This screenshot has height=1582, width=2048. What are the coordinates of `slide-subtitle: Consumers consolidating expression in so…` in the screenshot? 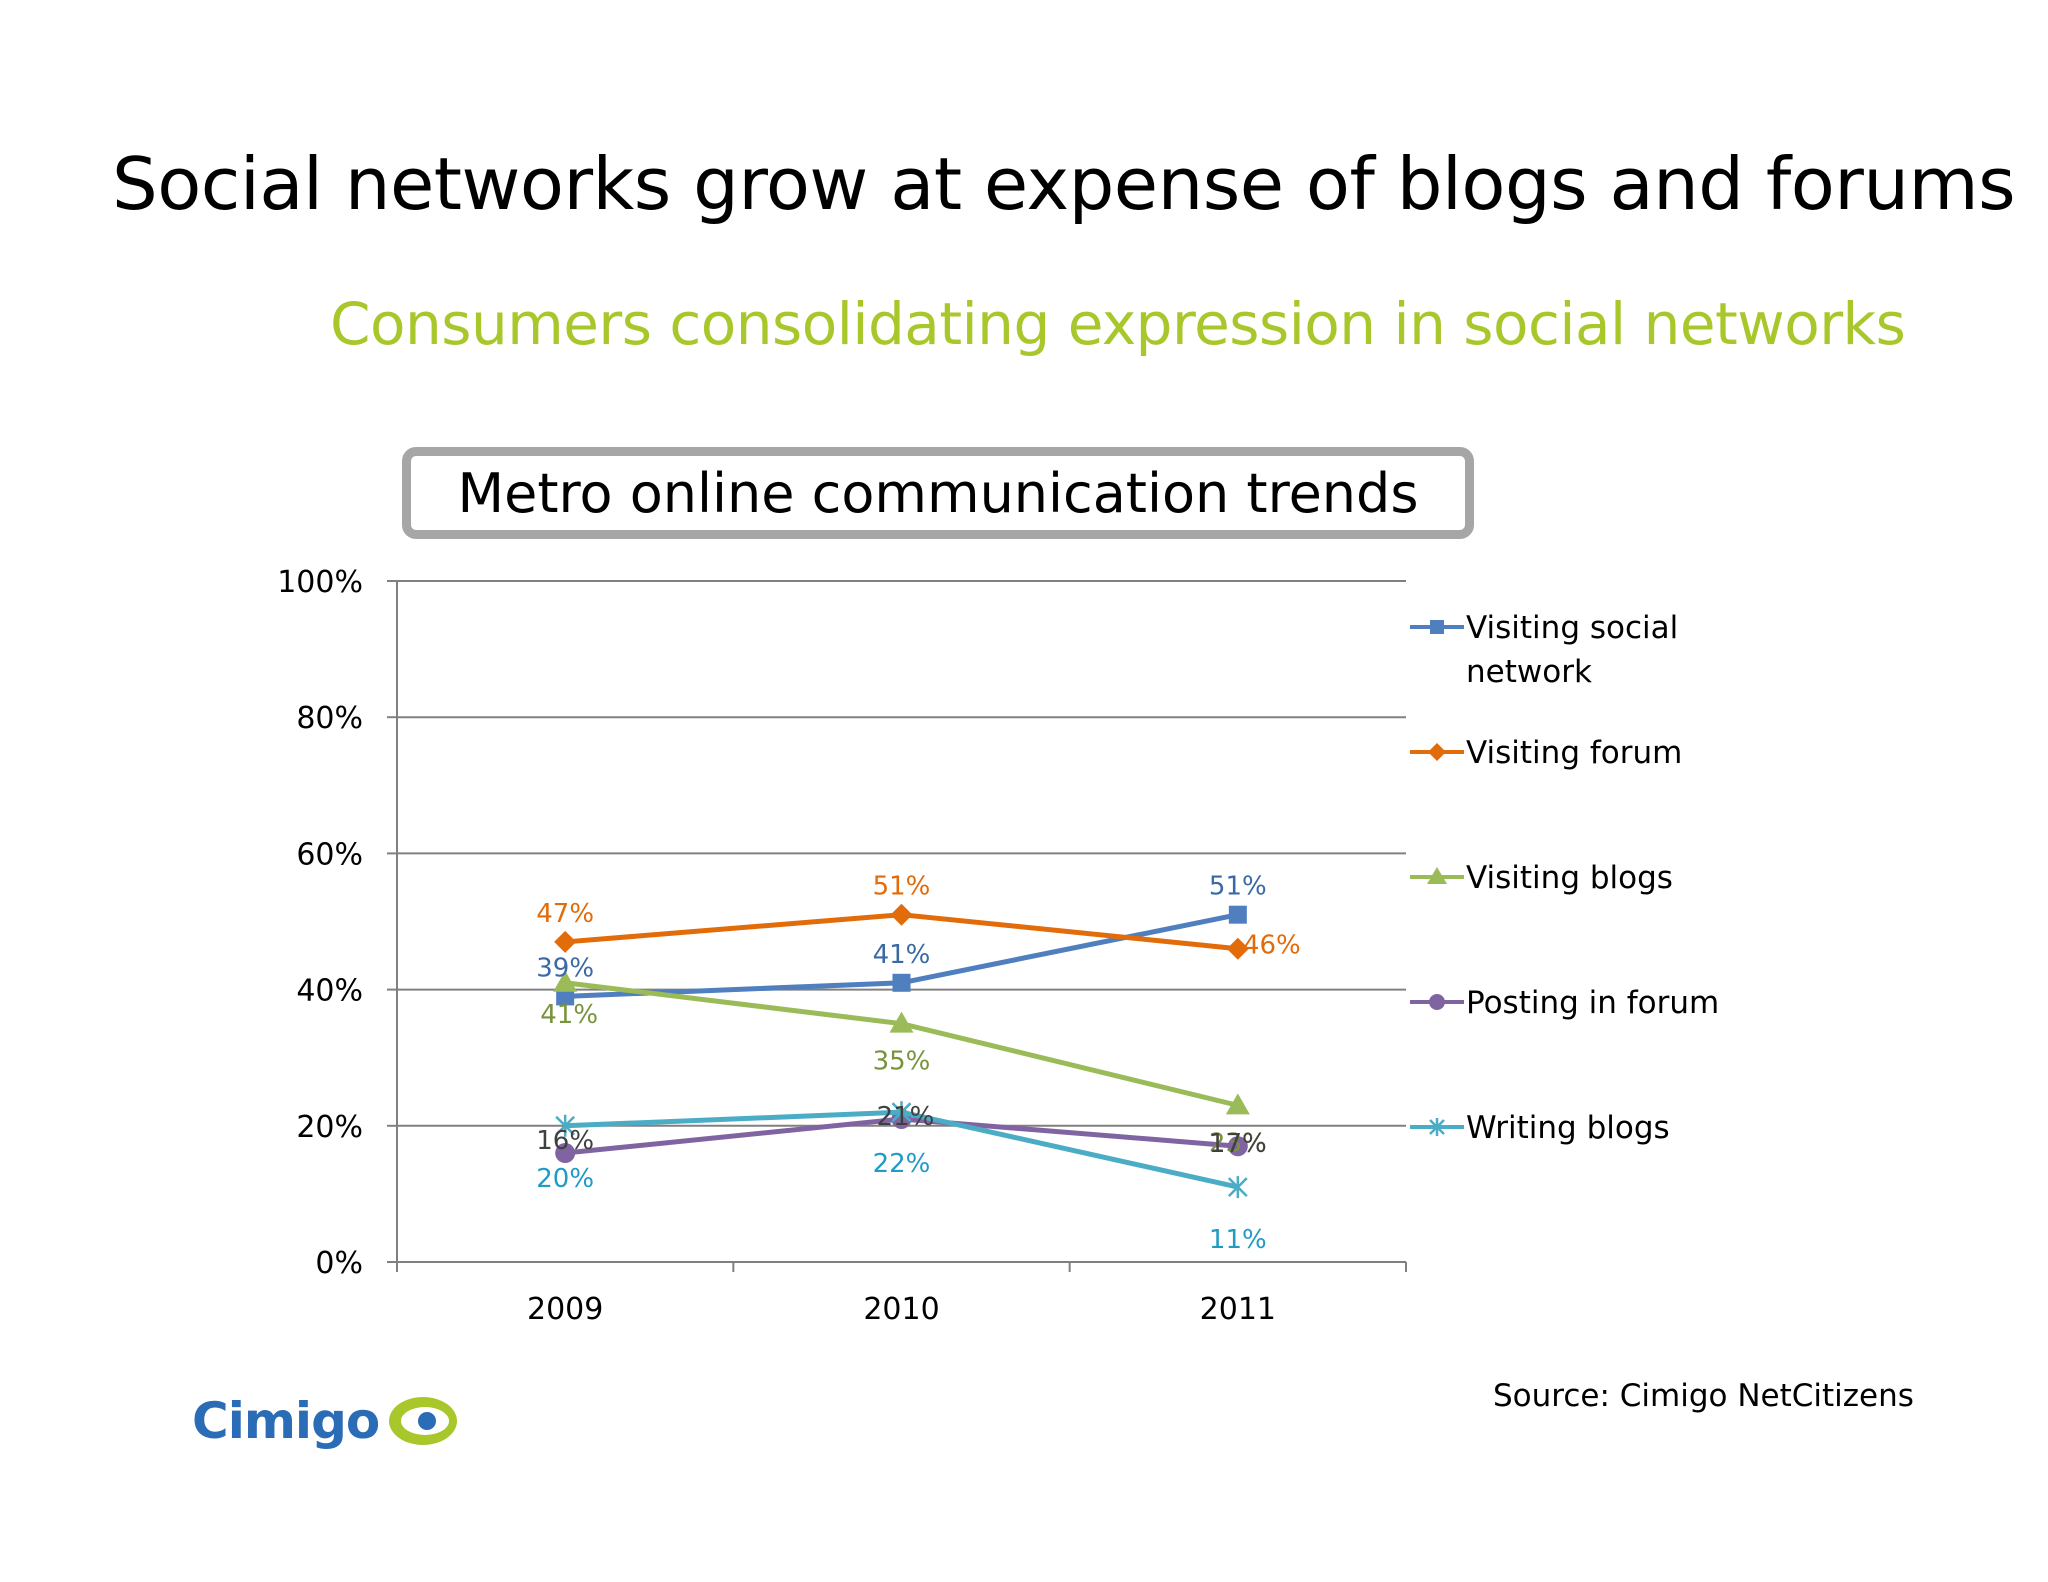 It's located at (1118, 324).